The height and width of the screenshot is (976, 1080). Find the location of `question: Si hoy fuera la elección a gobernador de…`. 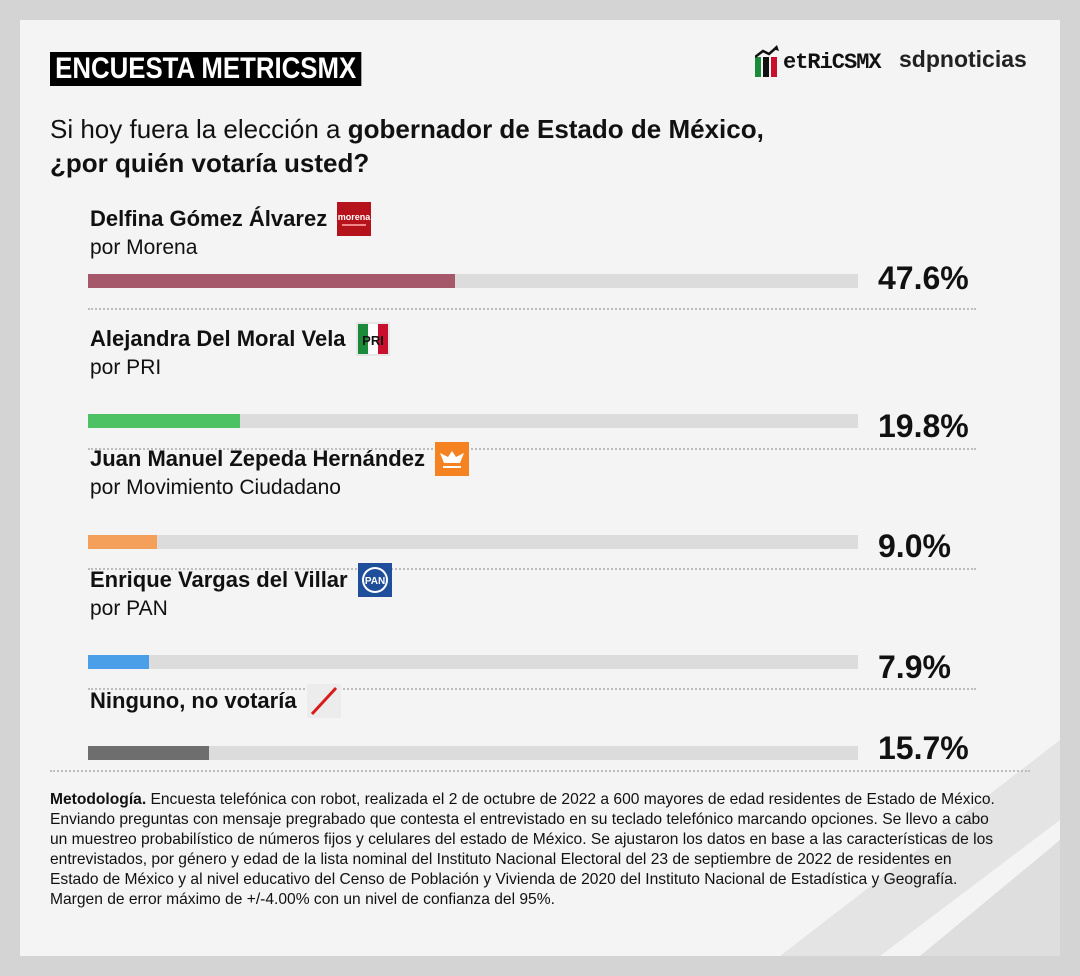

question: Si hoy fuera la elección a gobernador de… is located at coordinates (500, 146).